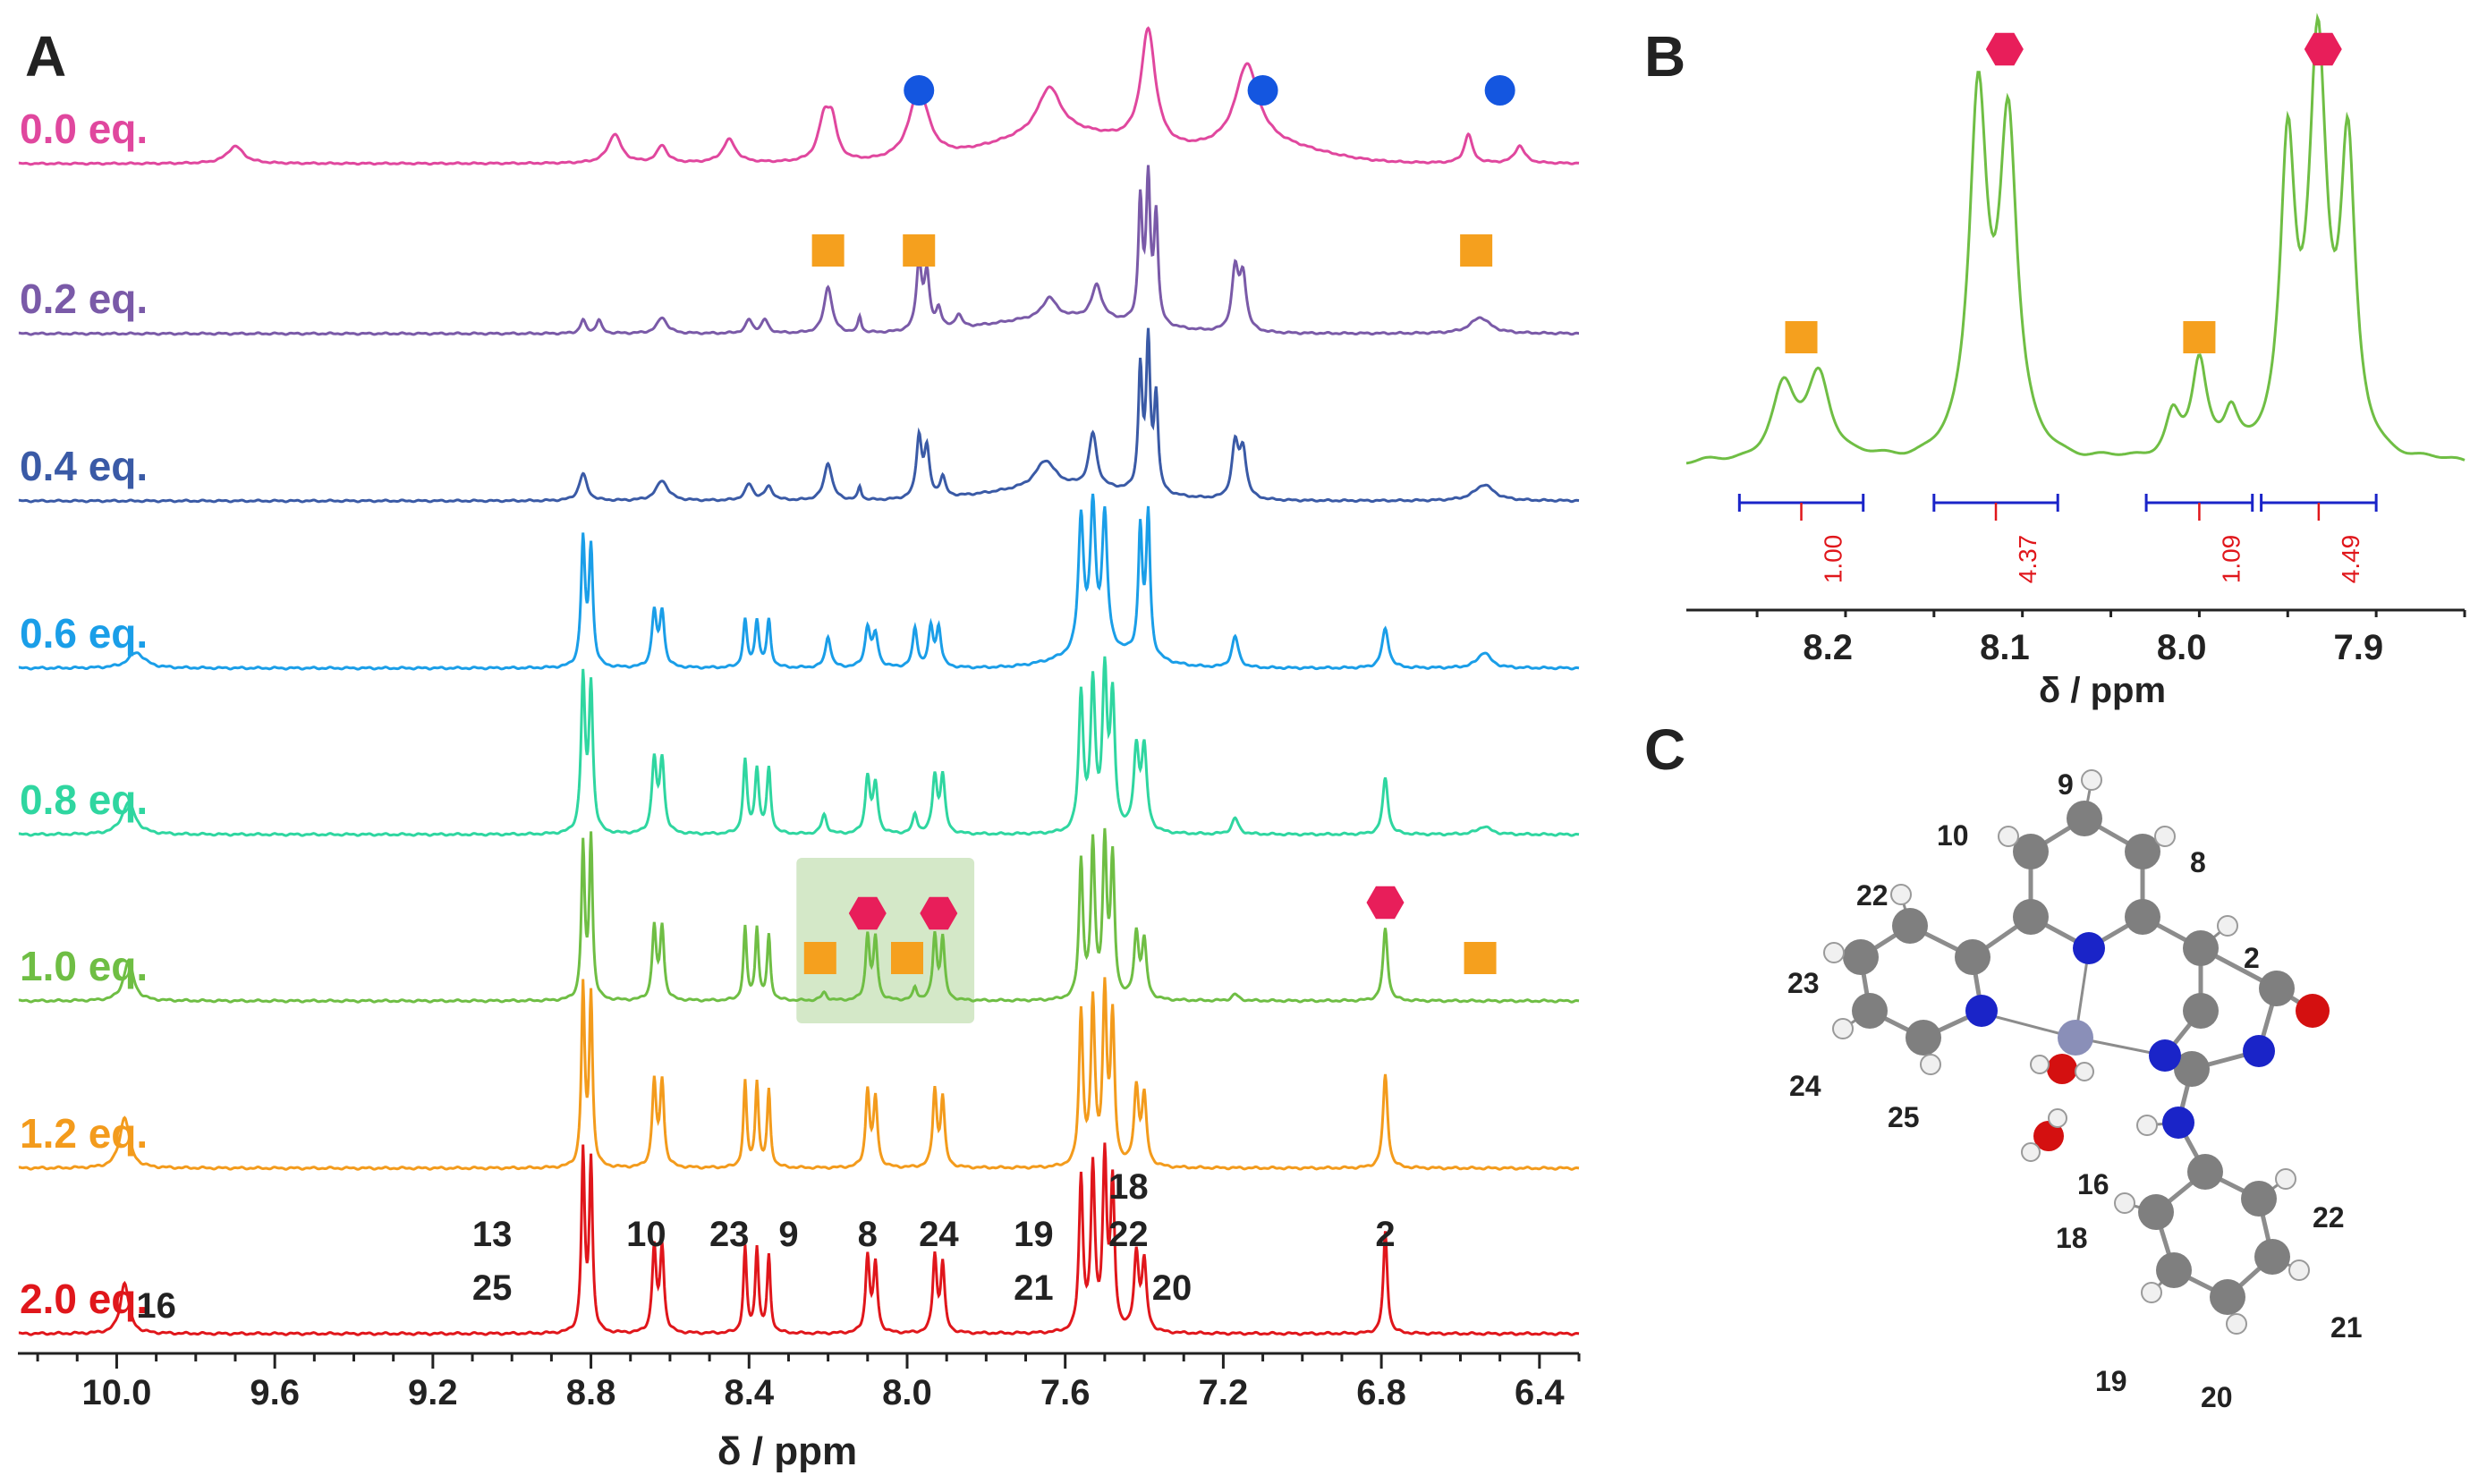 The image size is (2487, 1484). What do you see at coordinates (84, 966) in the screenshot?
I see `series-label-10eq: 1.0 eq.` at bounding box center [84, 966].